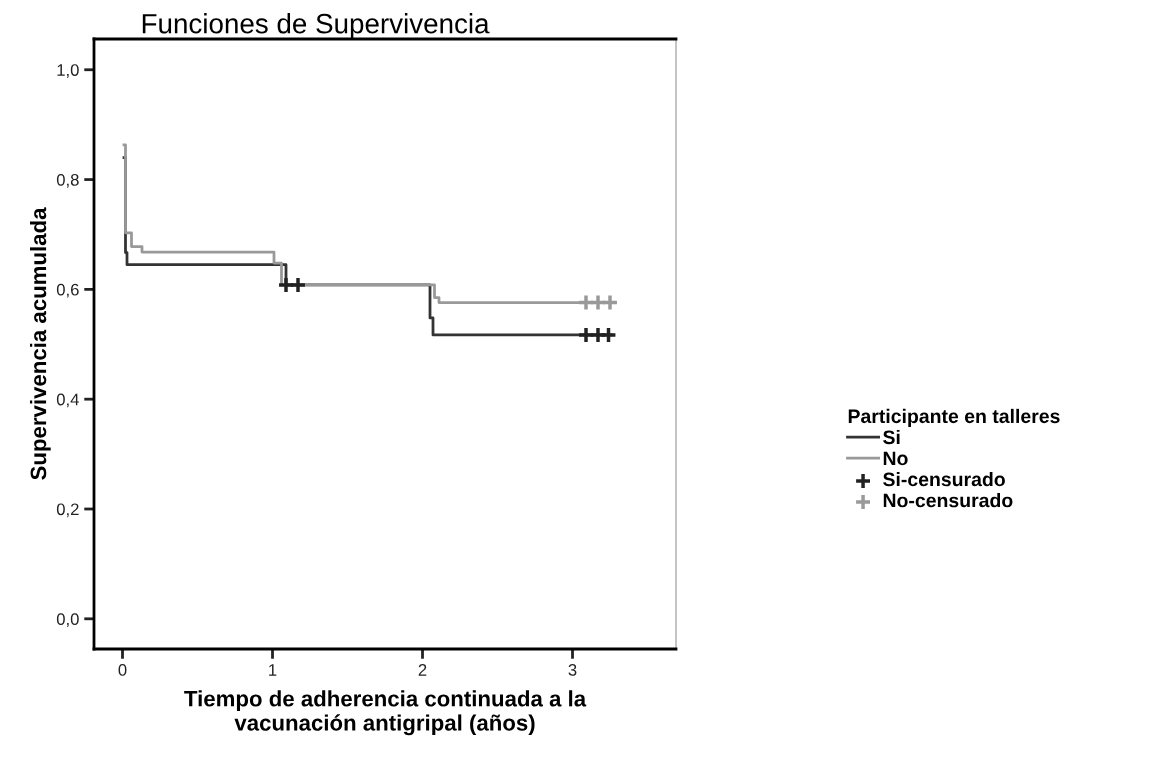 The image size is (1161, 758). I want to click on legend-label: No, so click(895, 458).